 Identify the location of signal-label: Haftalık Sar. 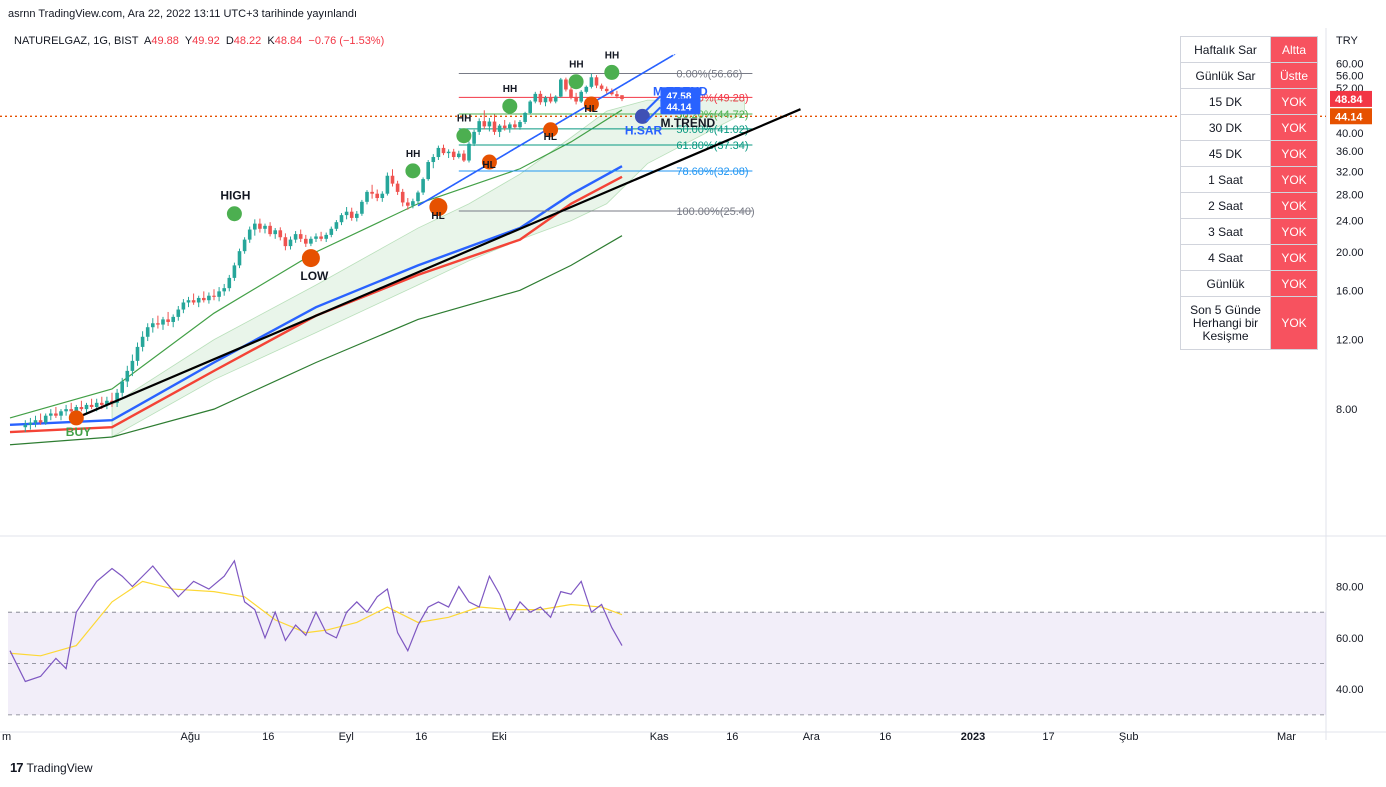
(1225, 49).